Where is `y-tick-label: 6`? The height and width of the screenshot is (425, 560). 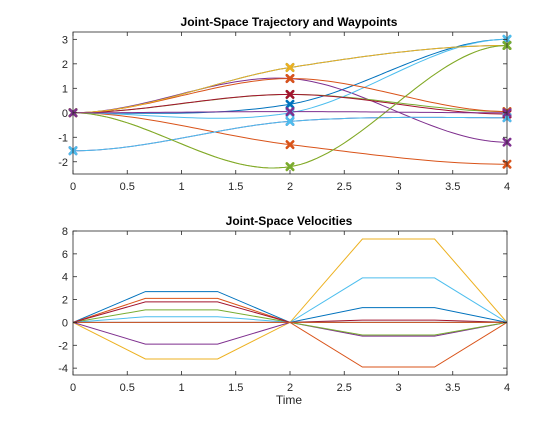
y-tick-label: 6 is located at coordinates (65, 255).